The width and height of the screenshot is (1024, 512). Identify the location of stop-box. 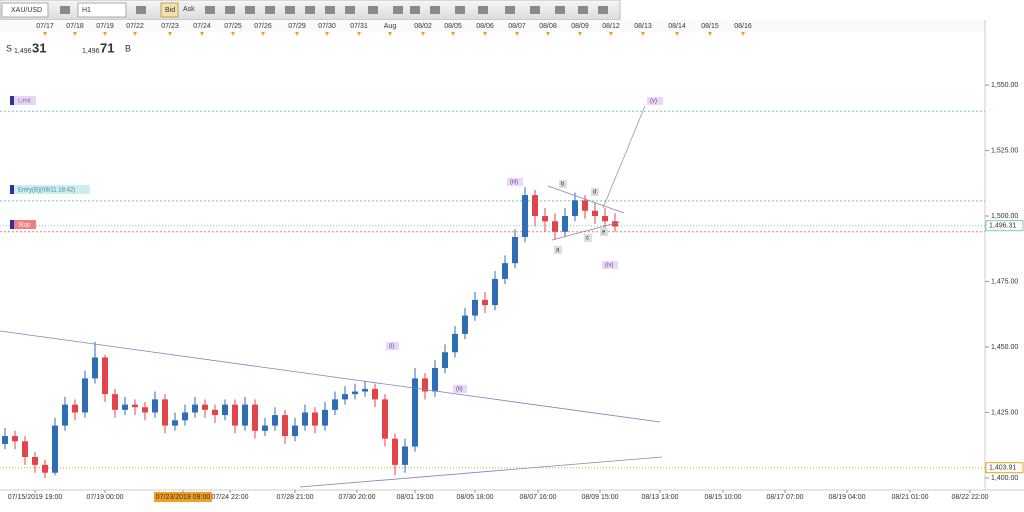
(23, 224).